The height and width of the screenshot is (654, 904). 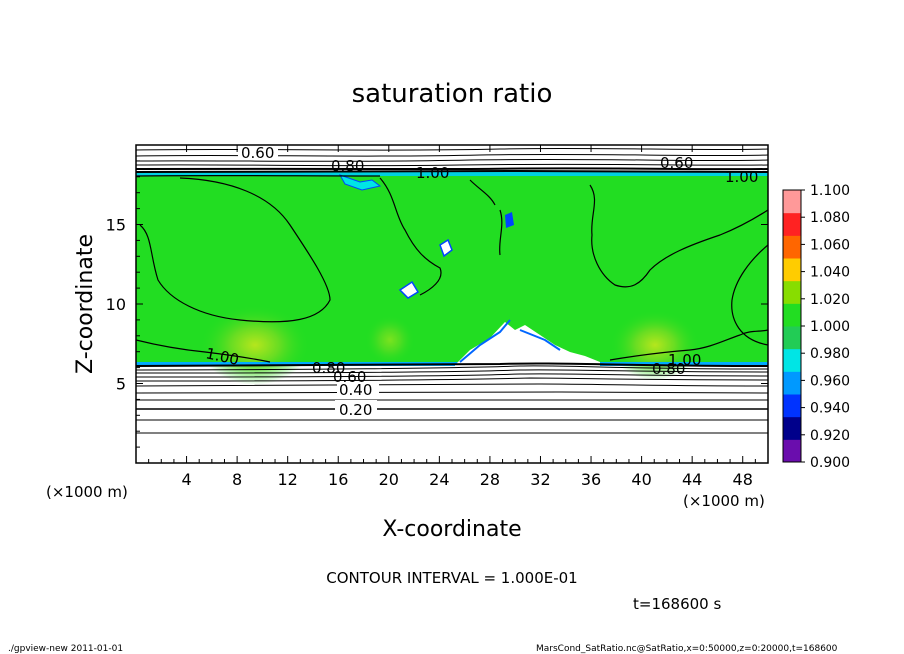 I want to click on colorbar-label: 1.060, so click(x=830, y=245).